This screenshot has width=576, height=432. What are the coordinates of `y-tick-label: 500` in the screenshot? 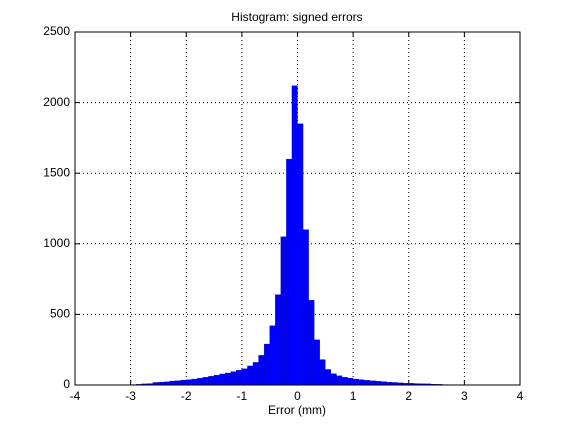 It's located at (60, 314).